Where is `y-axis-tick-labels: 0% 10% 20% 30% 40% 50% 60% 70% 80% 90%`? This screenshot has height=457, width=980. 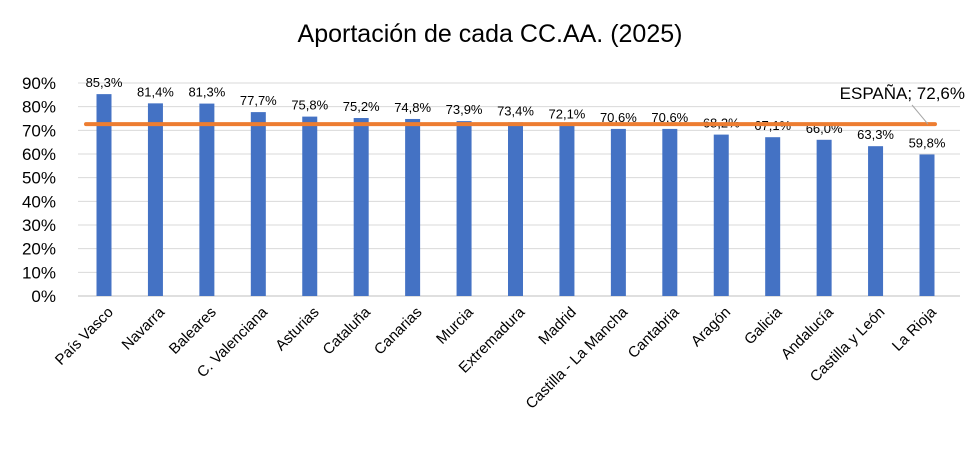
y-axis-tick-labels: 0% 10% 20% 30% 40% 50% 60% 70% 80% 90% is located at coordinates (39, 190).